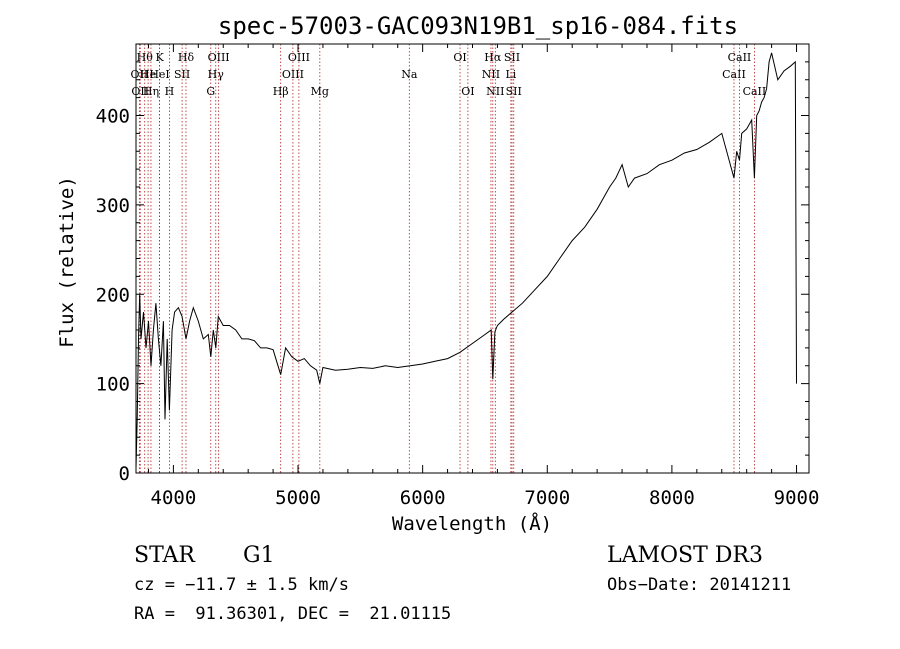  Describe the element at coordinates (216, 74) in the screenshot. I see `line-marker-label: Hγ` at that location.